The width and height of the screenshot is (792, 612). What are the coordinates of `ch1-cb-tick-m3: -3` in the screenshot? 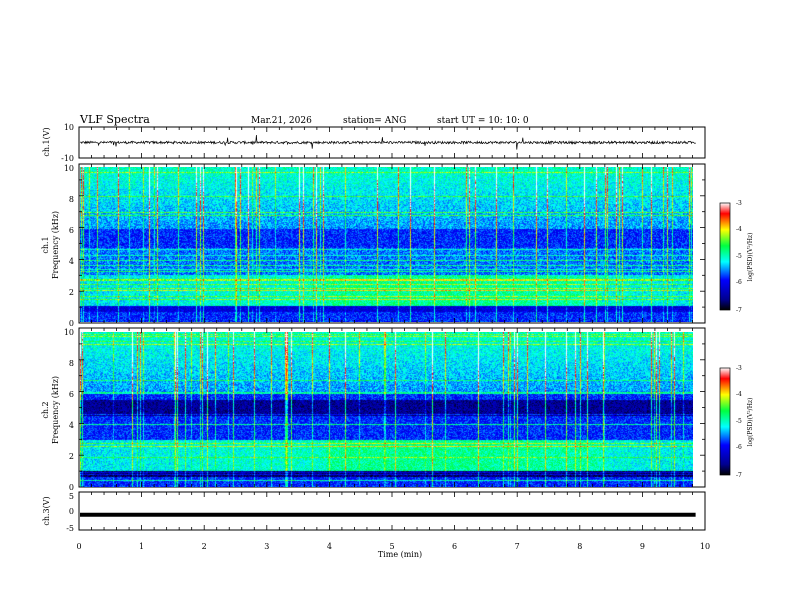 It's located at (739, 203).